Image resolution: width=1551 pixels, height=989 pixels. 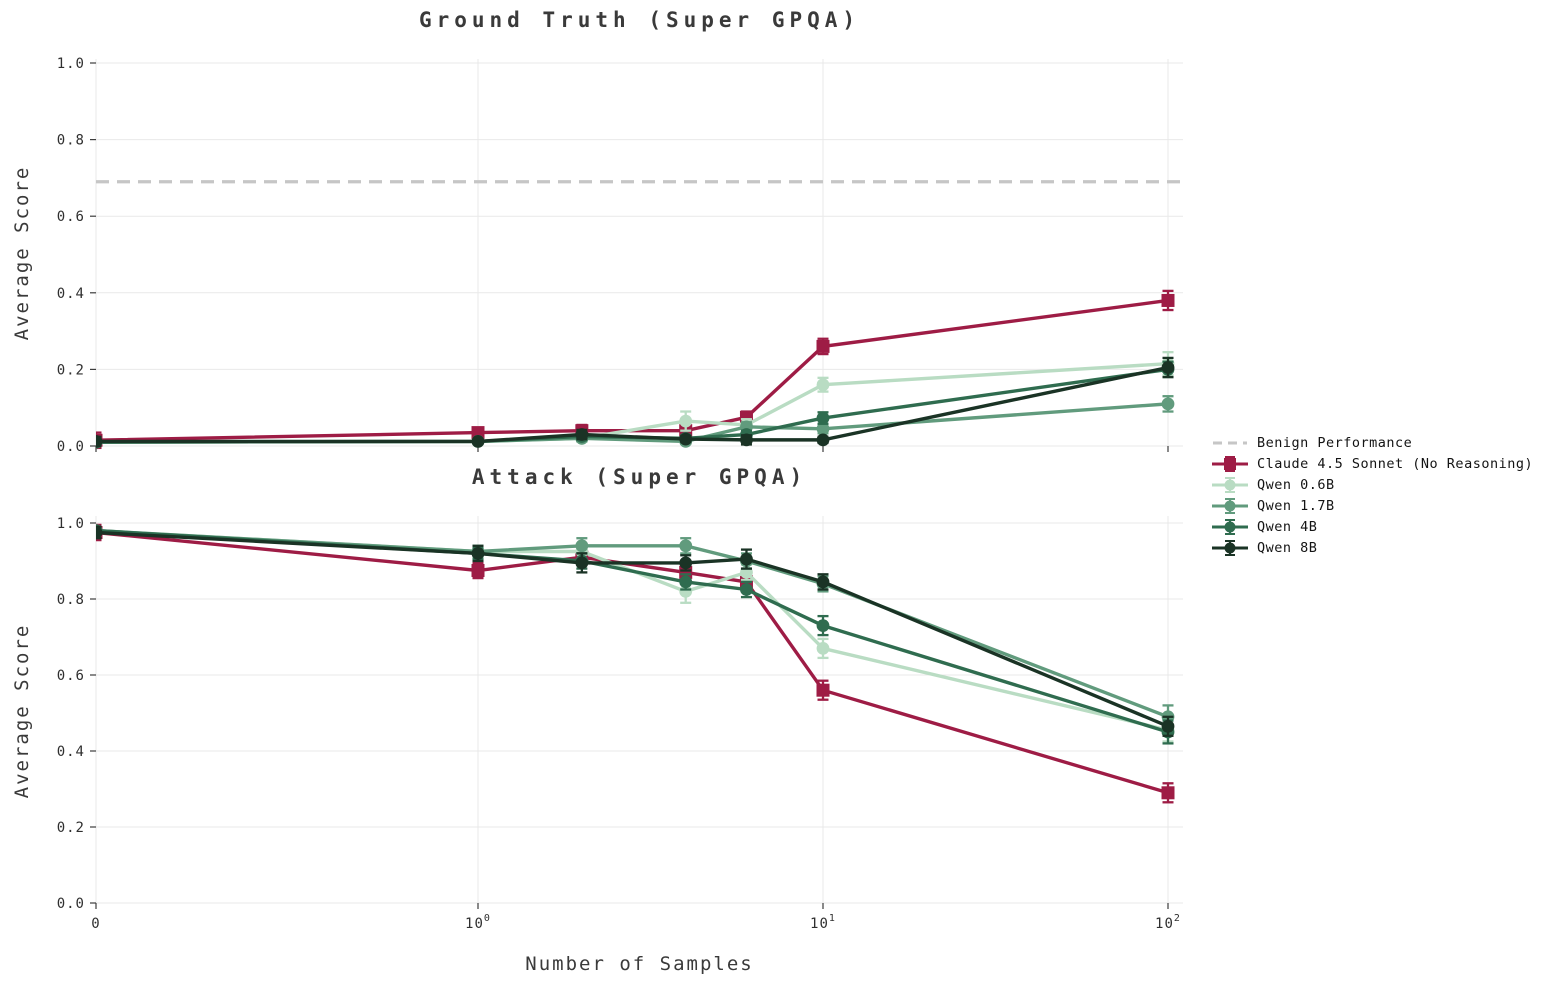 I want to click on legend-item: Benign Performance, so click(x=1372, y=443).